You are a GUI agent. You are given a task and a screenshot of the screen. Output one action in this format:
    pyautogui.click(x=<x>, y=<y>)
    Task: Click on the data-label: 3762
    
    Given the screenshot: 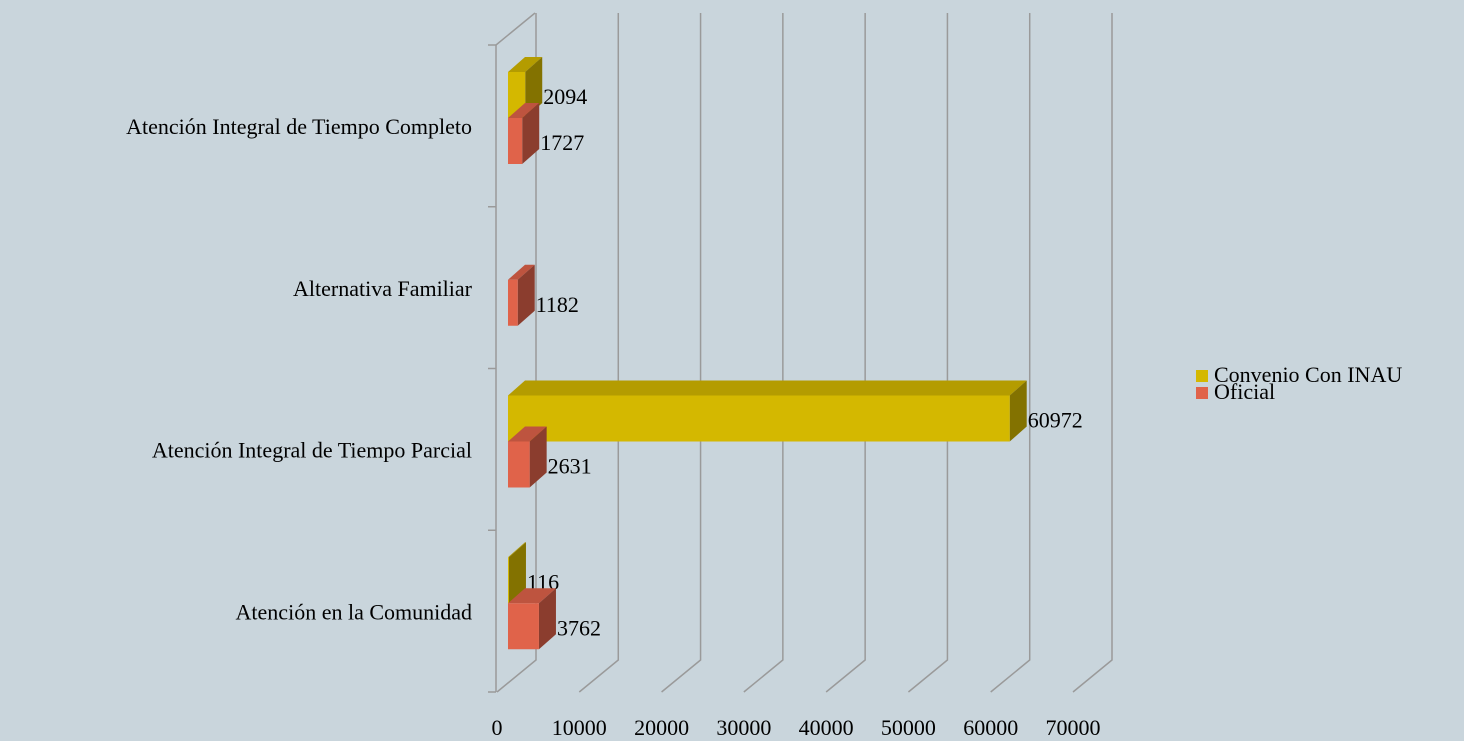 What is the action you would take?
    pyautogui.click(x=579, y=627)
    